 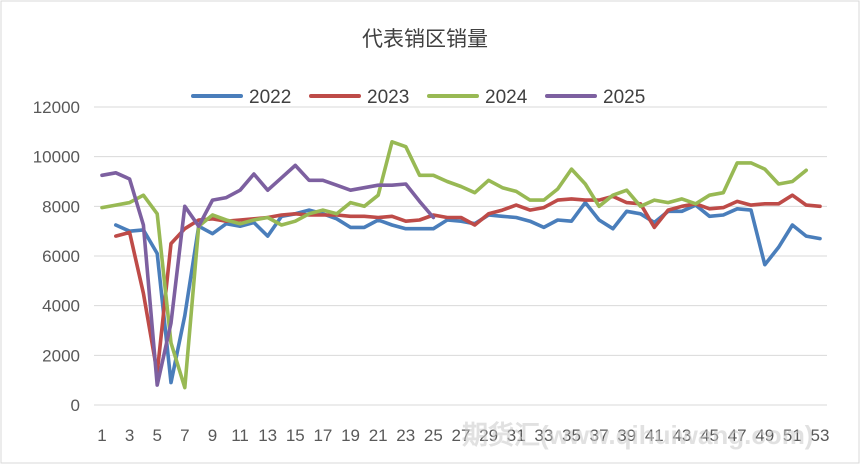 What do you see at coordinates (637, 435) in the screenshot?
I see `watermark: 期货汇(www.qihuiwang.com)` at bounding box center [637, 435].